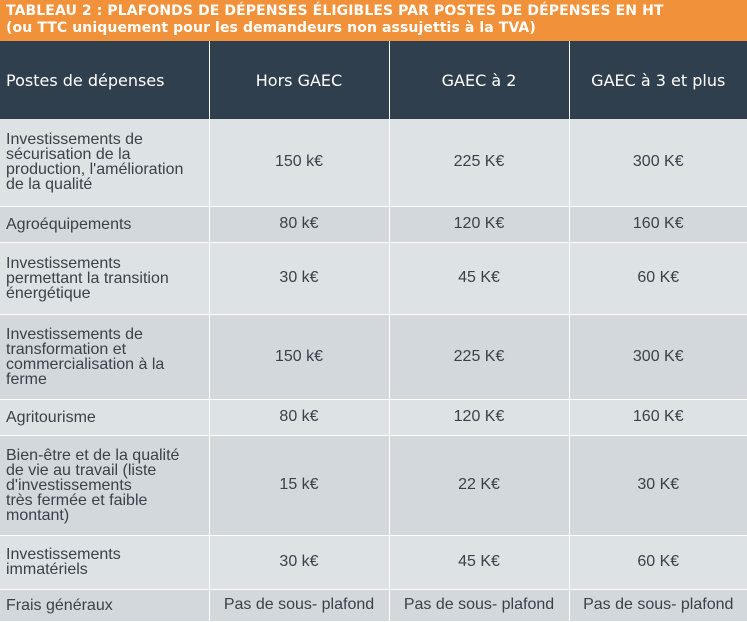 This screenshot has height=622, width=747. I want to click on cell-gaec-2: Pas de sous- plafond, so click(479, 605).